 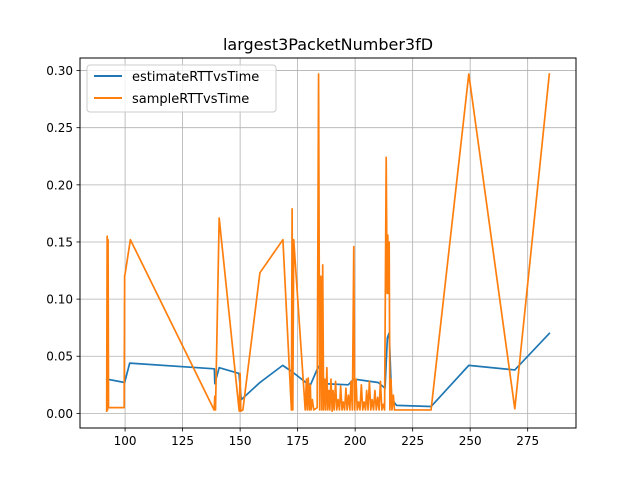 What do you see at coordinates (59, 71) in the screenshot?
I see `y-tick-label: 0.30` at bounding box center [59, 71].